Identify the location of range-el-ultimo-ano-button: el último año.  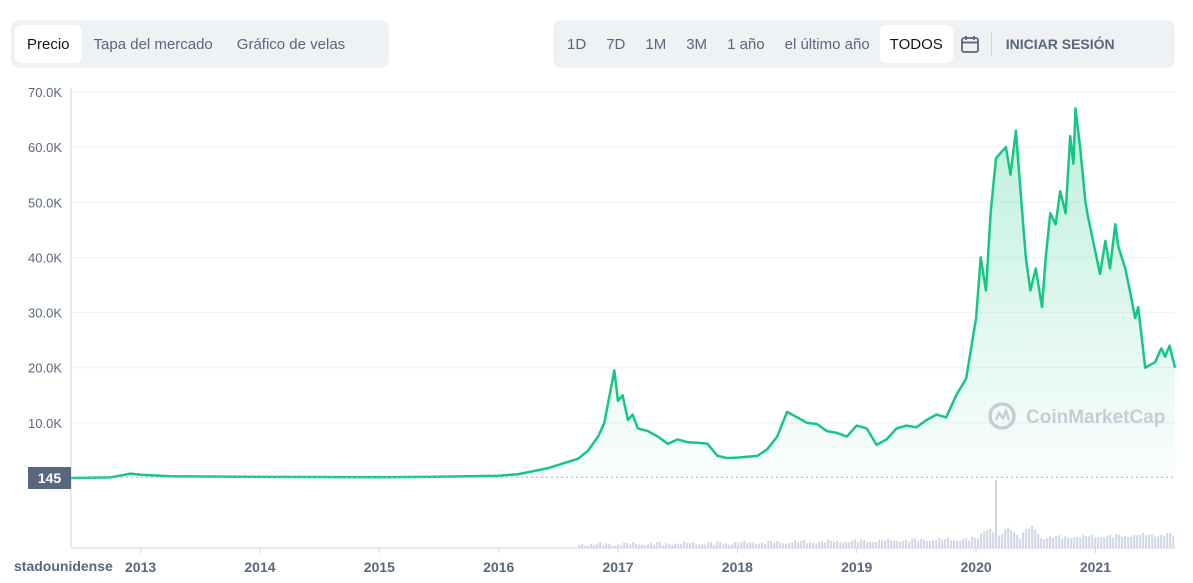
(827, 44).